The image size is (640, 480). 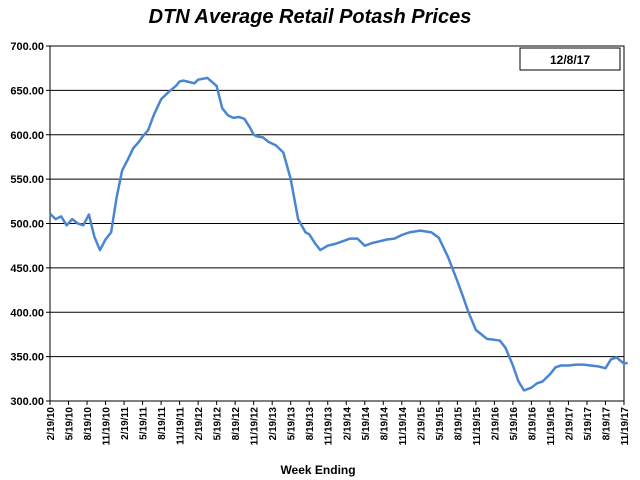 What do you see at coordinates (273, 424) in the screenshot?
I see `x-tick-label: 2/19/13` at bounding box center [273, 424].